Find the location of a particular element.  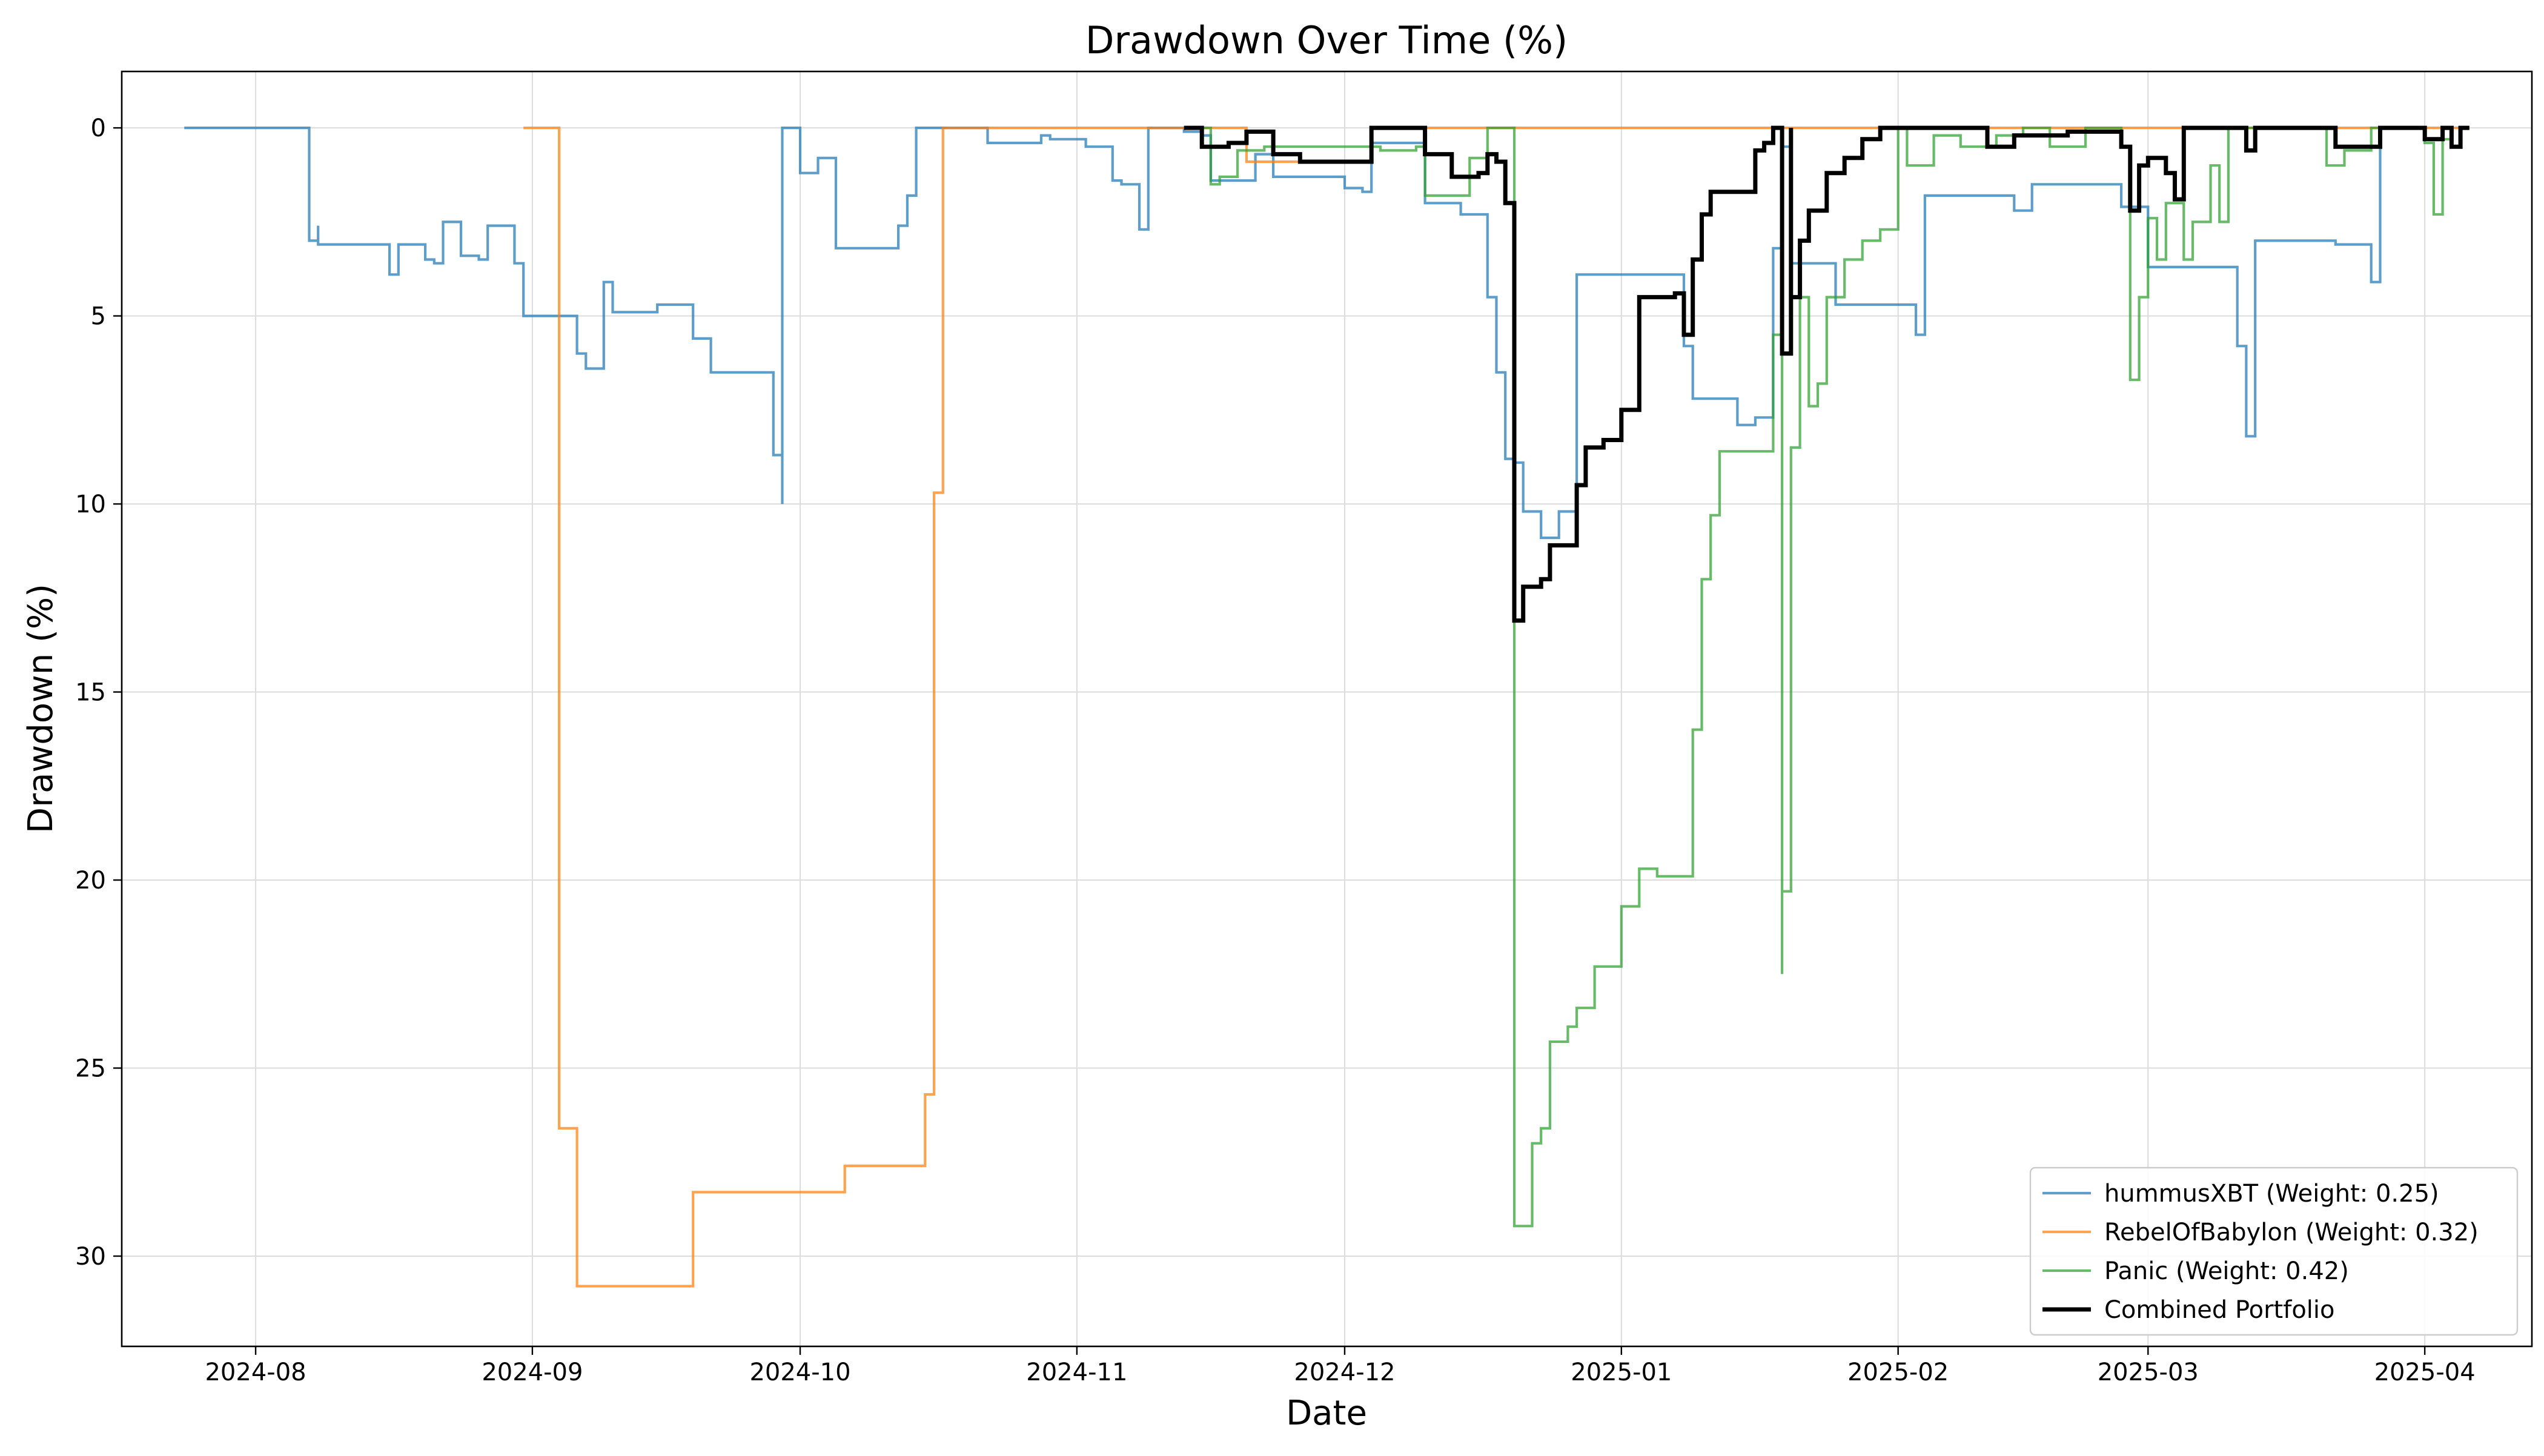

legend-label: hummusXBT (Weight: 0.25) is located at coordinates (2271, 1194).